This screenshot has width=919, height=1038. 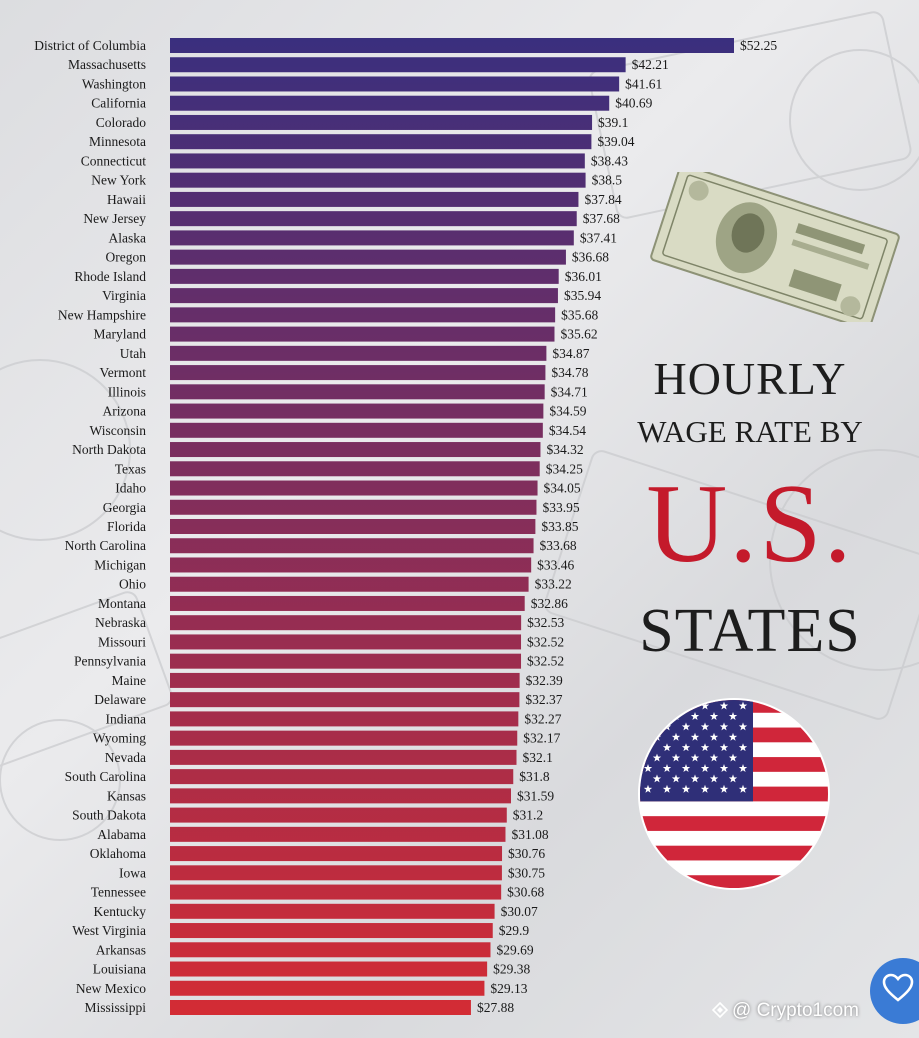 I want to click on value-label-8: $37.84, so click(x=602, y=199).